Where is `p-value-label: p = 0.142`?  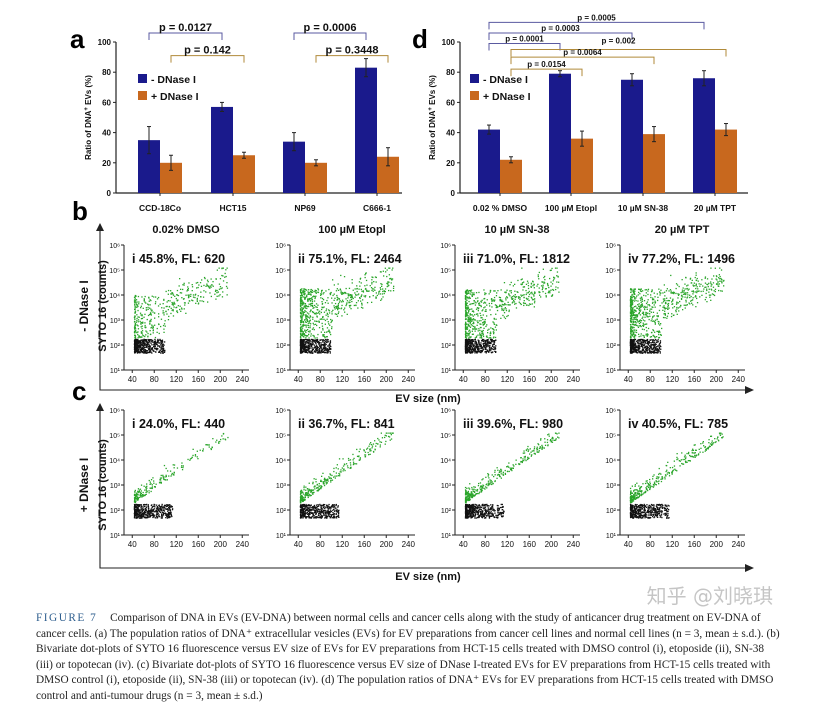
p-value-label: p = 0.142 is located at coordinates (207, 51).